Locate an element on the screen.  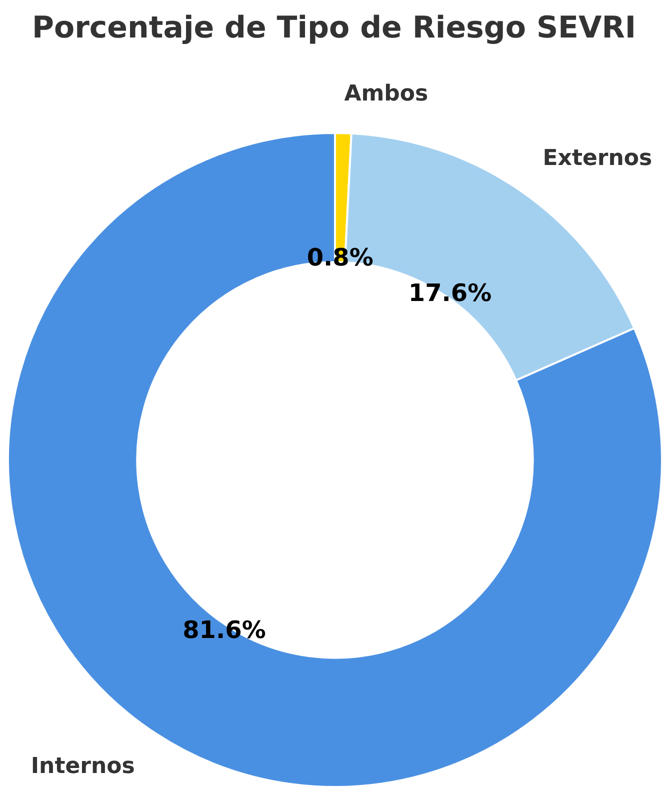
data-label: 17.6% is located at coordinates (450, 293).